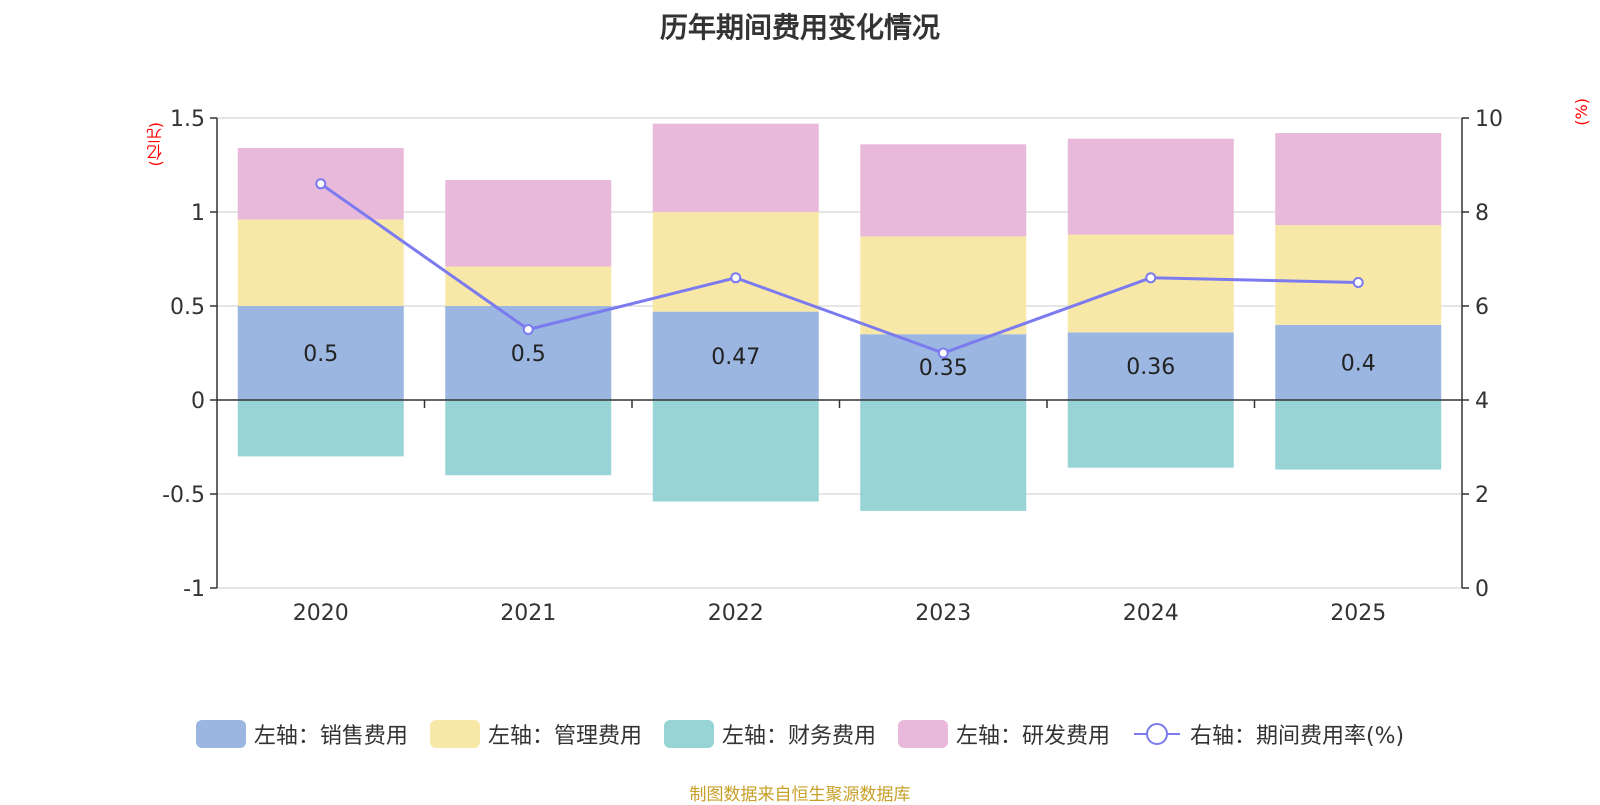 The image size is (1600, 805). What do you see at coordinates (1358, 613) in the screenshot?
I see `category-label-2025: 2025` at bounding box center [1358, 613].